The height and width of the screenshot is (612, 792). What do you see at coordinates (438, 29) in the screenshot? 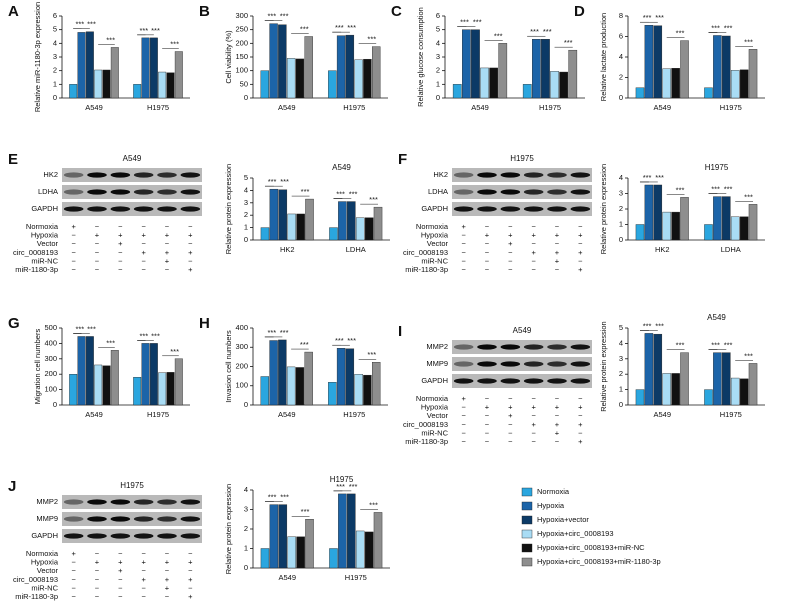
I see `y-tick-label: 5` at bounding box center [438, 29].